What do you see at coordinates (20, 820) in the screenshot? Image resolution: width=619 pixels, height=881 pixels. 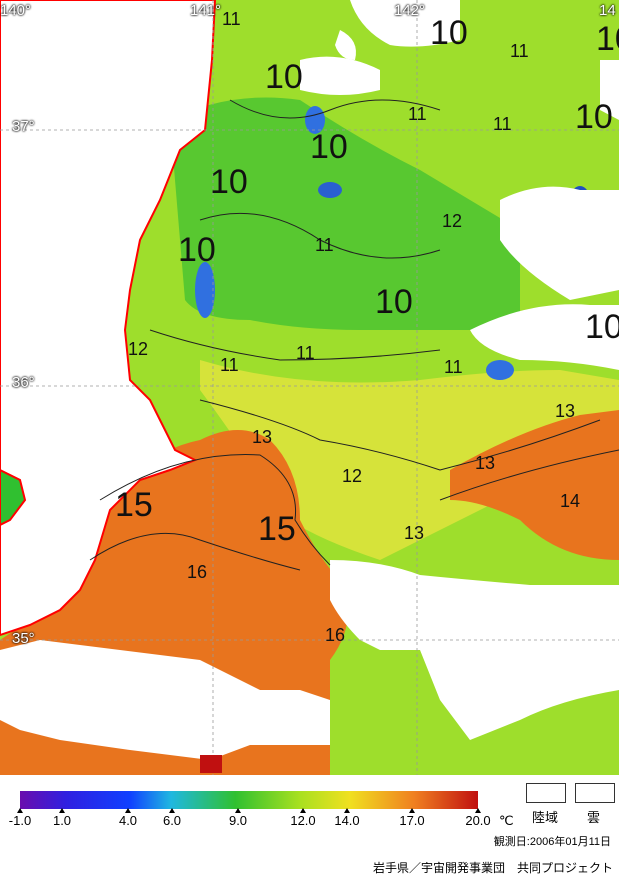 I see `scale-tick-label: -1.0` at bounding box center [20, 820].